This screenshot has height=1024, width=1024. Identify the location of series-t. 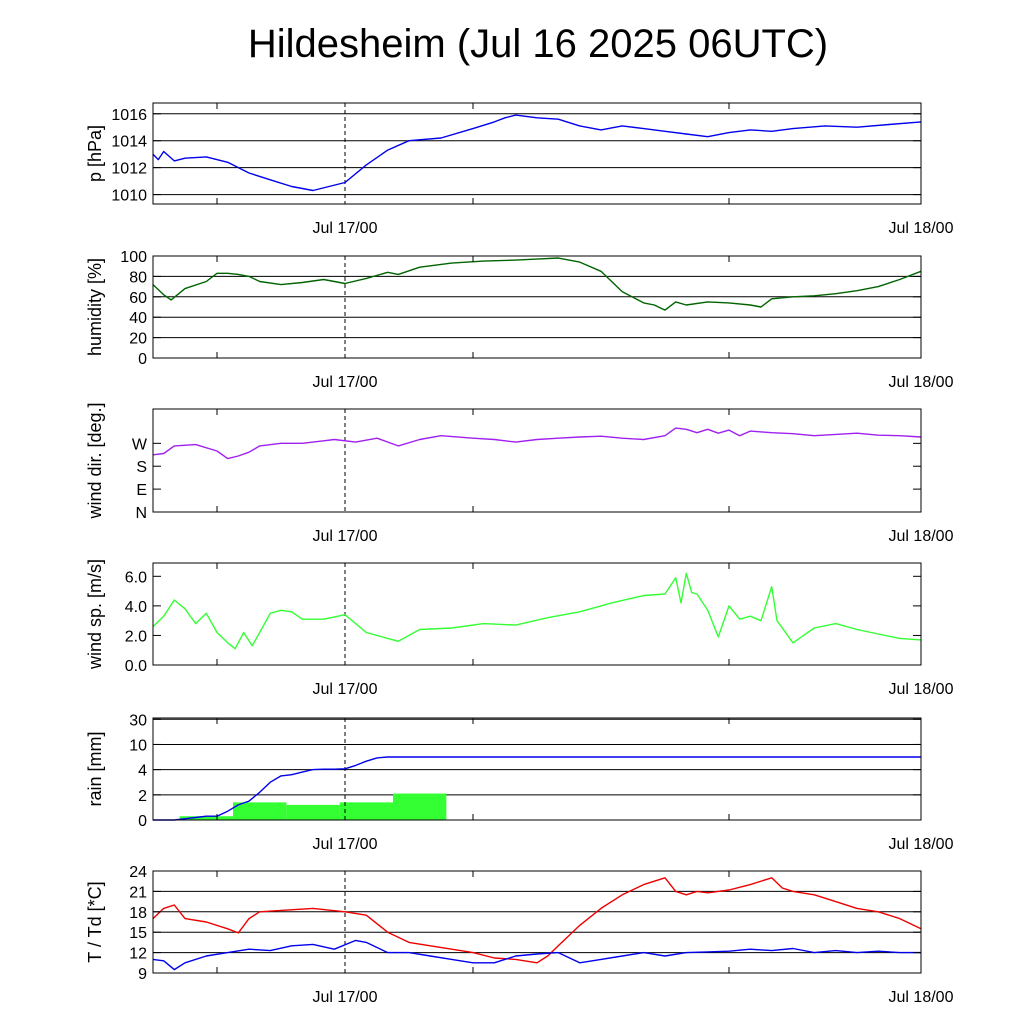
(537, 920).